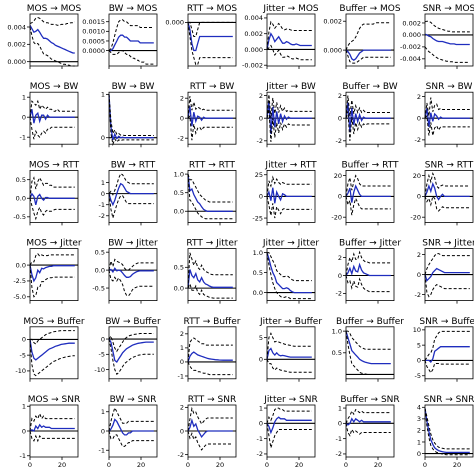 Image resolution: width=474 pixels, height=474 pixels. I want to click on panel-title: SNR → MOS, so click(448, 9).